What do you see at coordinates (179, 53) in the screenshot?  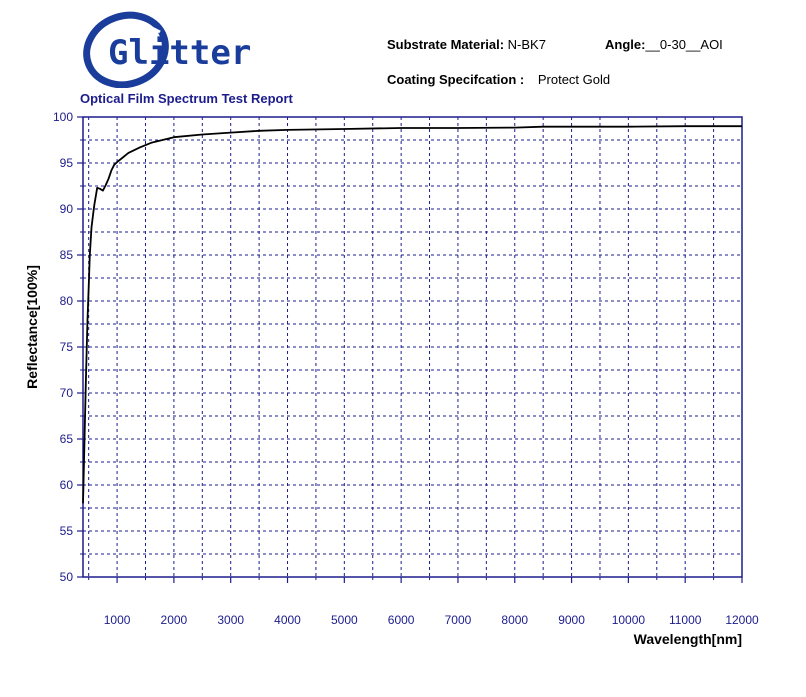 I see `svg-text: Glitter` at bounding box center [179, 53].